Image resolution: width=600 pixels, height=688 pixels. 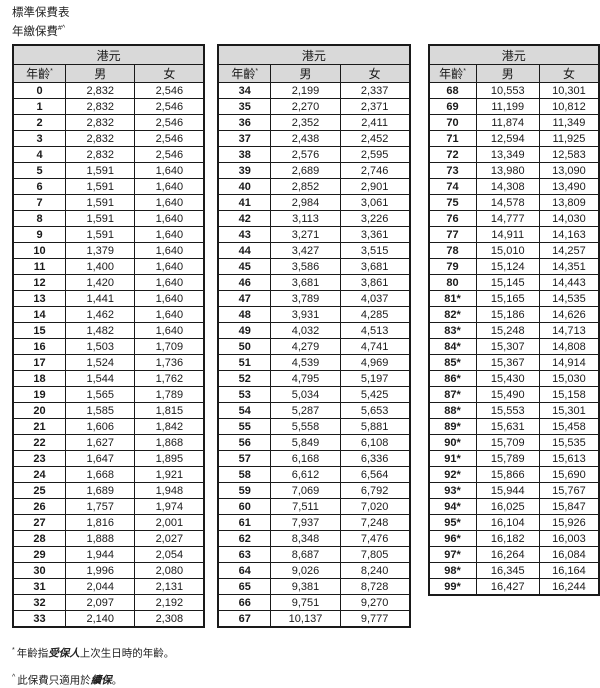 I want to click on male-premium-cell: 1,441, so click(x=100, y=299).